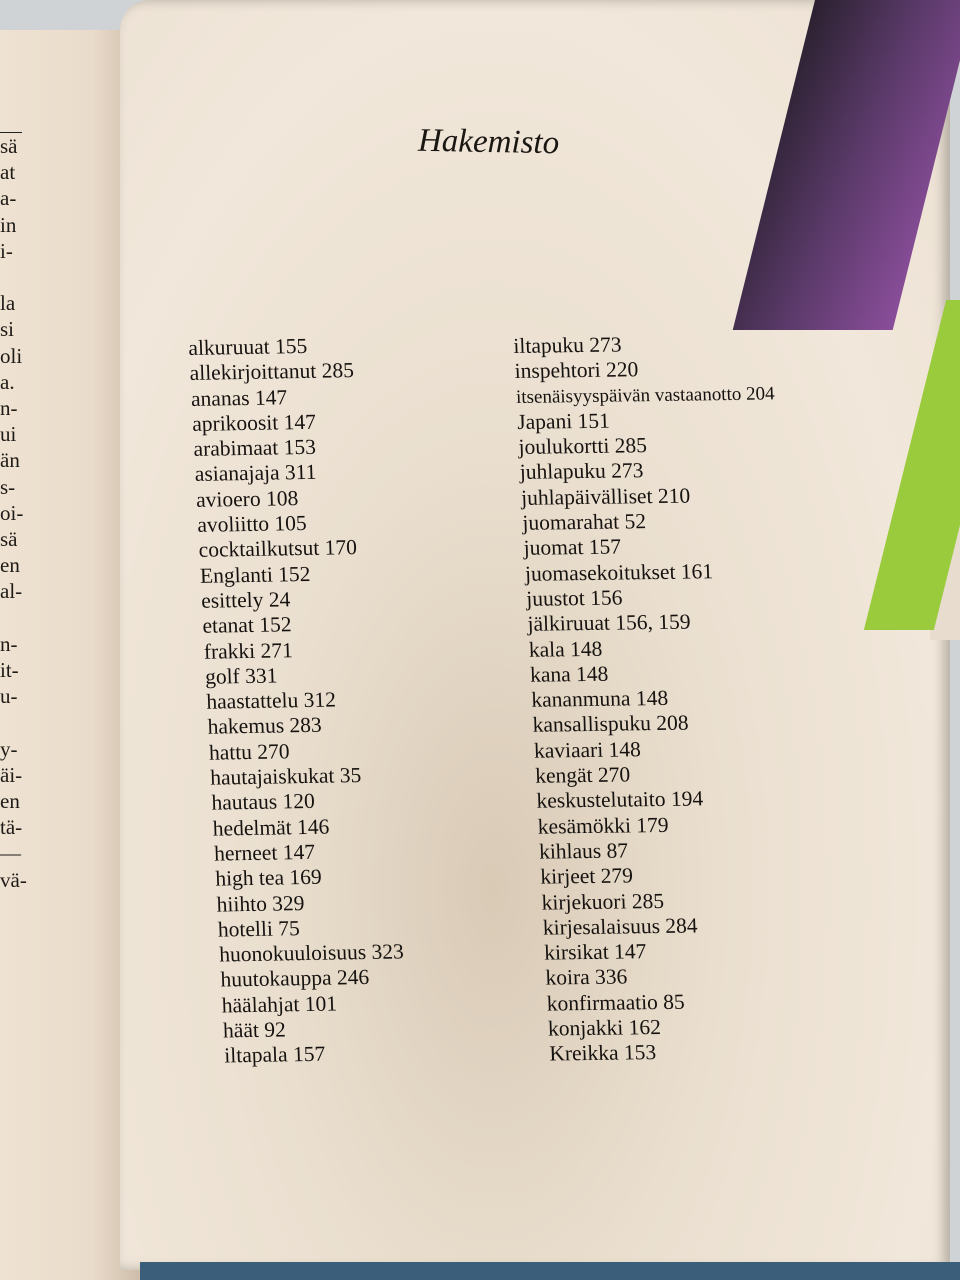  Describe the element at coordinates (13, 879) in the screenshot. I see `text-fragment: vä-` at that location.